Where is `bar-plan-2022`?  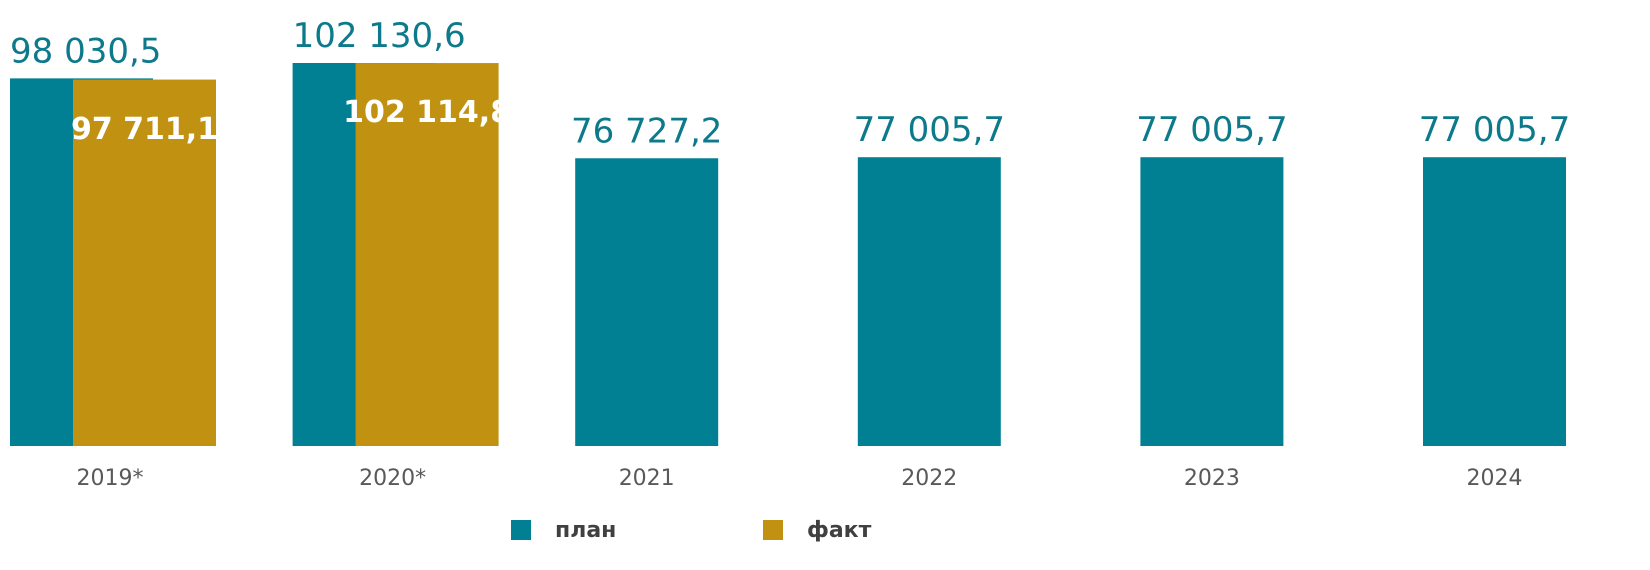 bar-plan-2022 is located at coordinates (929, 302).